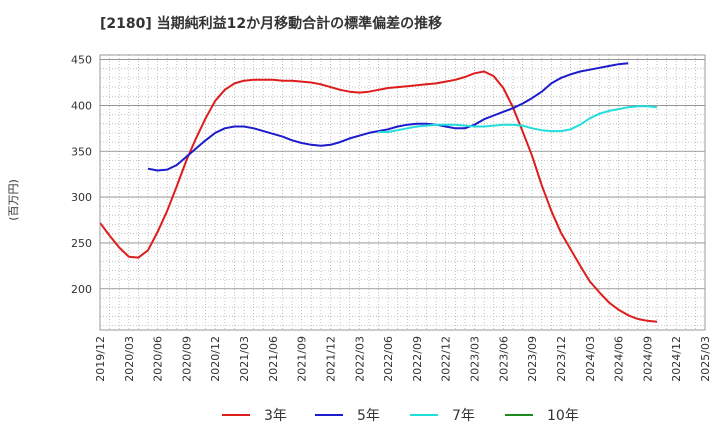  What do you see at coordinates (271, 23) in the screenshot?
I see `chart-title: [2180] 当期純利益12か月移動合計の標準偏差の推移` at bounding box center [271, 23].